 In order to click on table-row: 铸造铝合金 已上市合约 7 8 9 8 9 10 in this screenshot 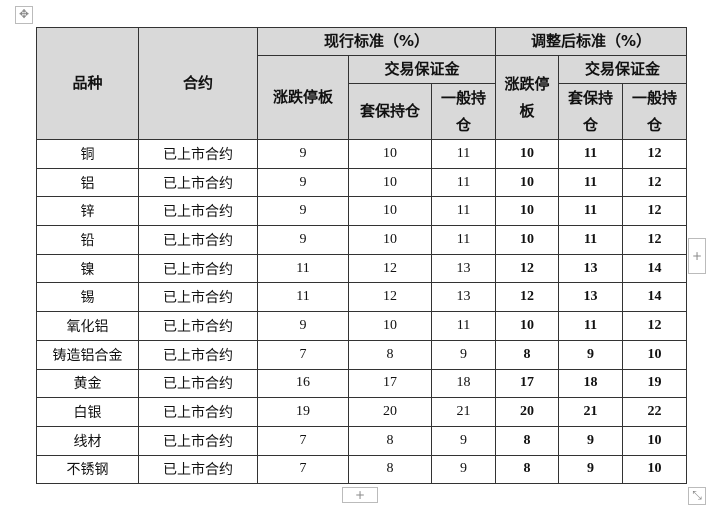, I will do `click(362, 354)`.